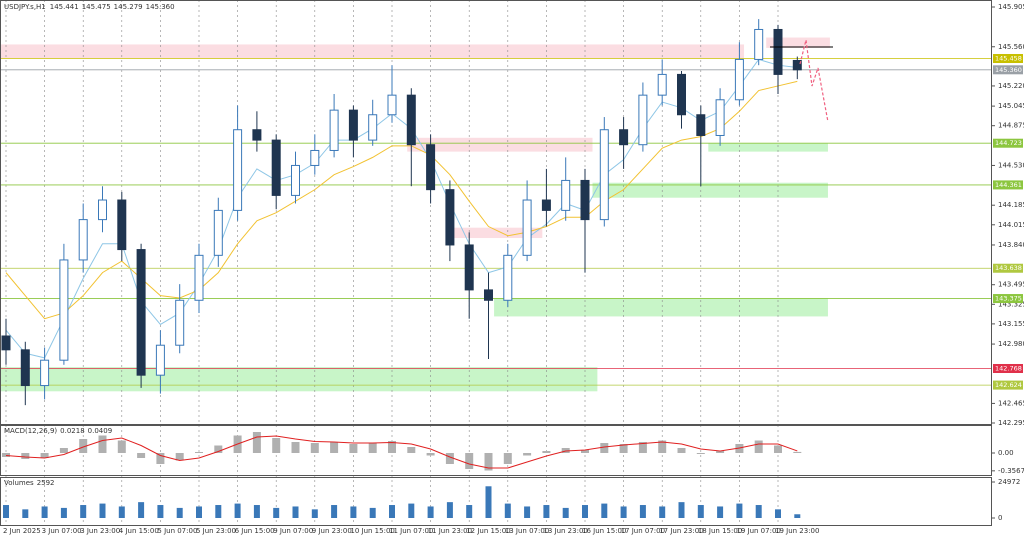 The image size is (1024, 537). What do you see at coordinates (527, 531) in the screenshot?
I see `x-tick-label: 13 Jun 07:00` at bounding box center [527, 531].